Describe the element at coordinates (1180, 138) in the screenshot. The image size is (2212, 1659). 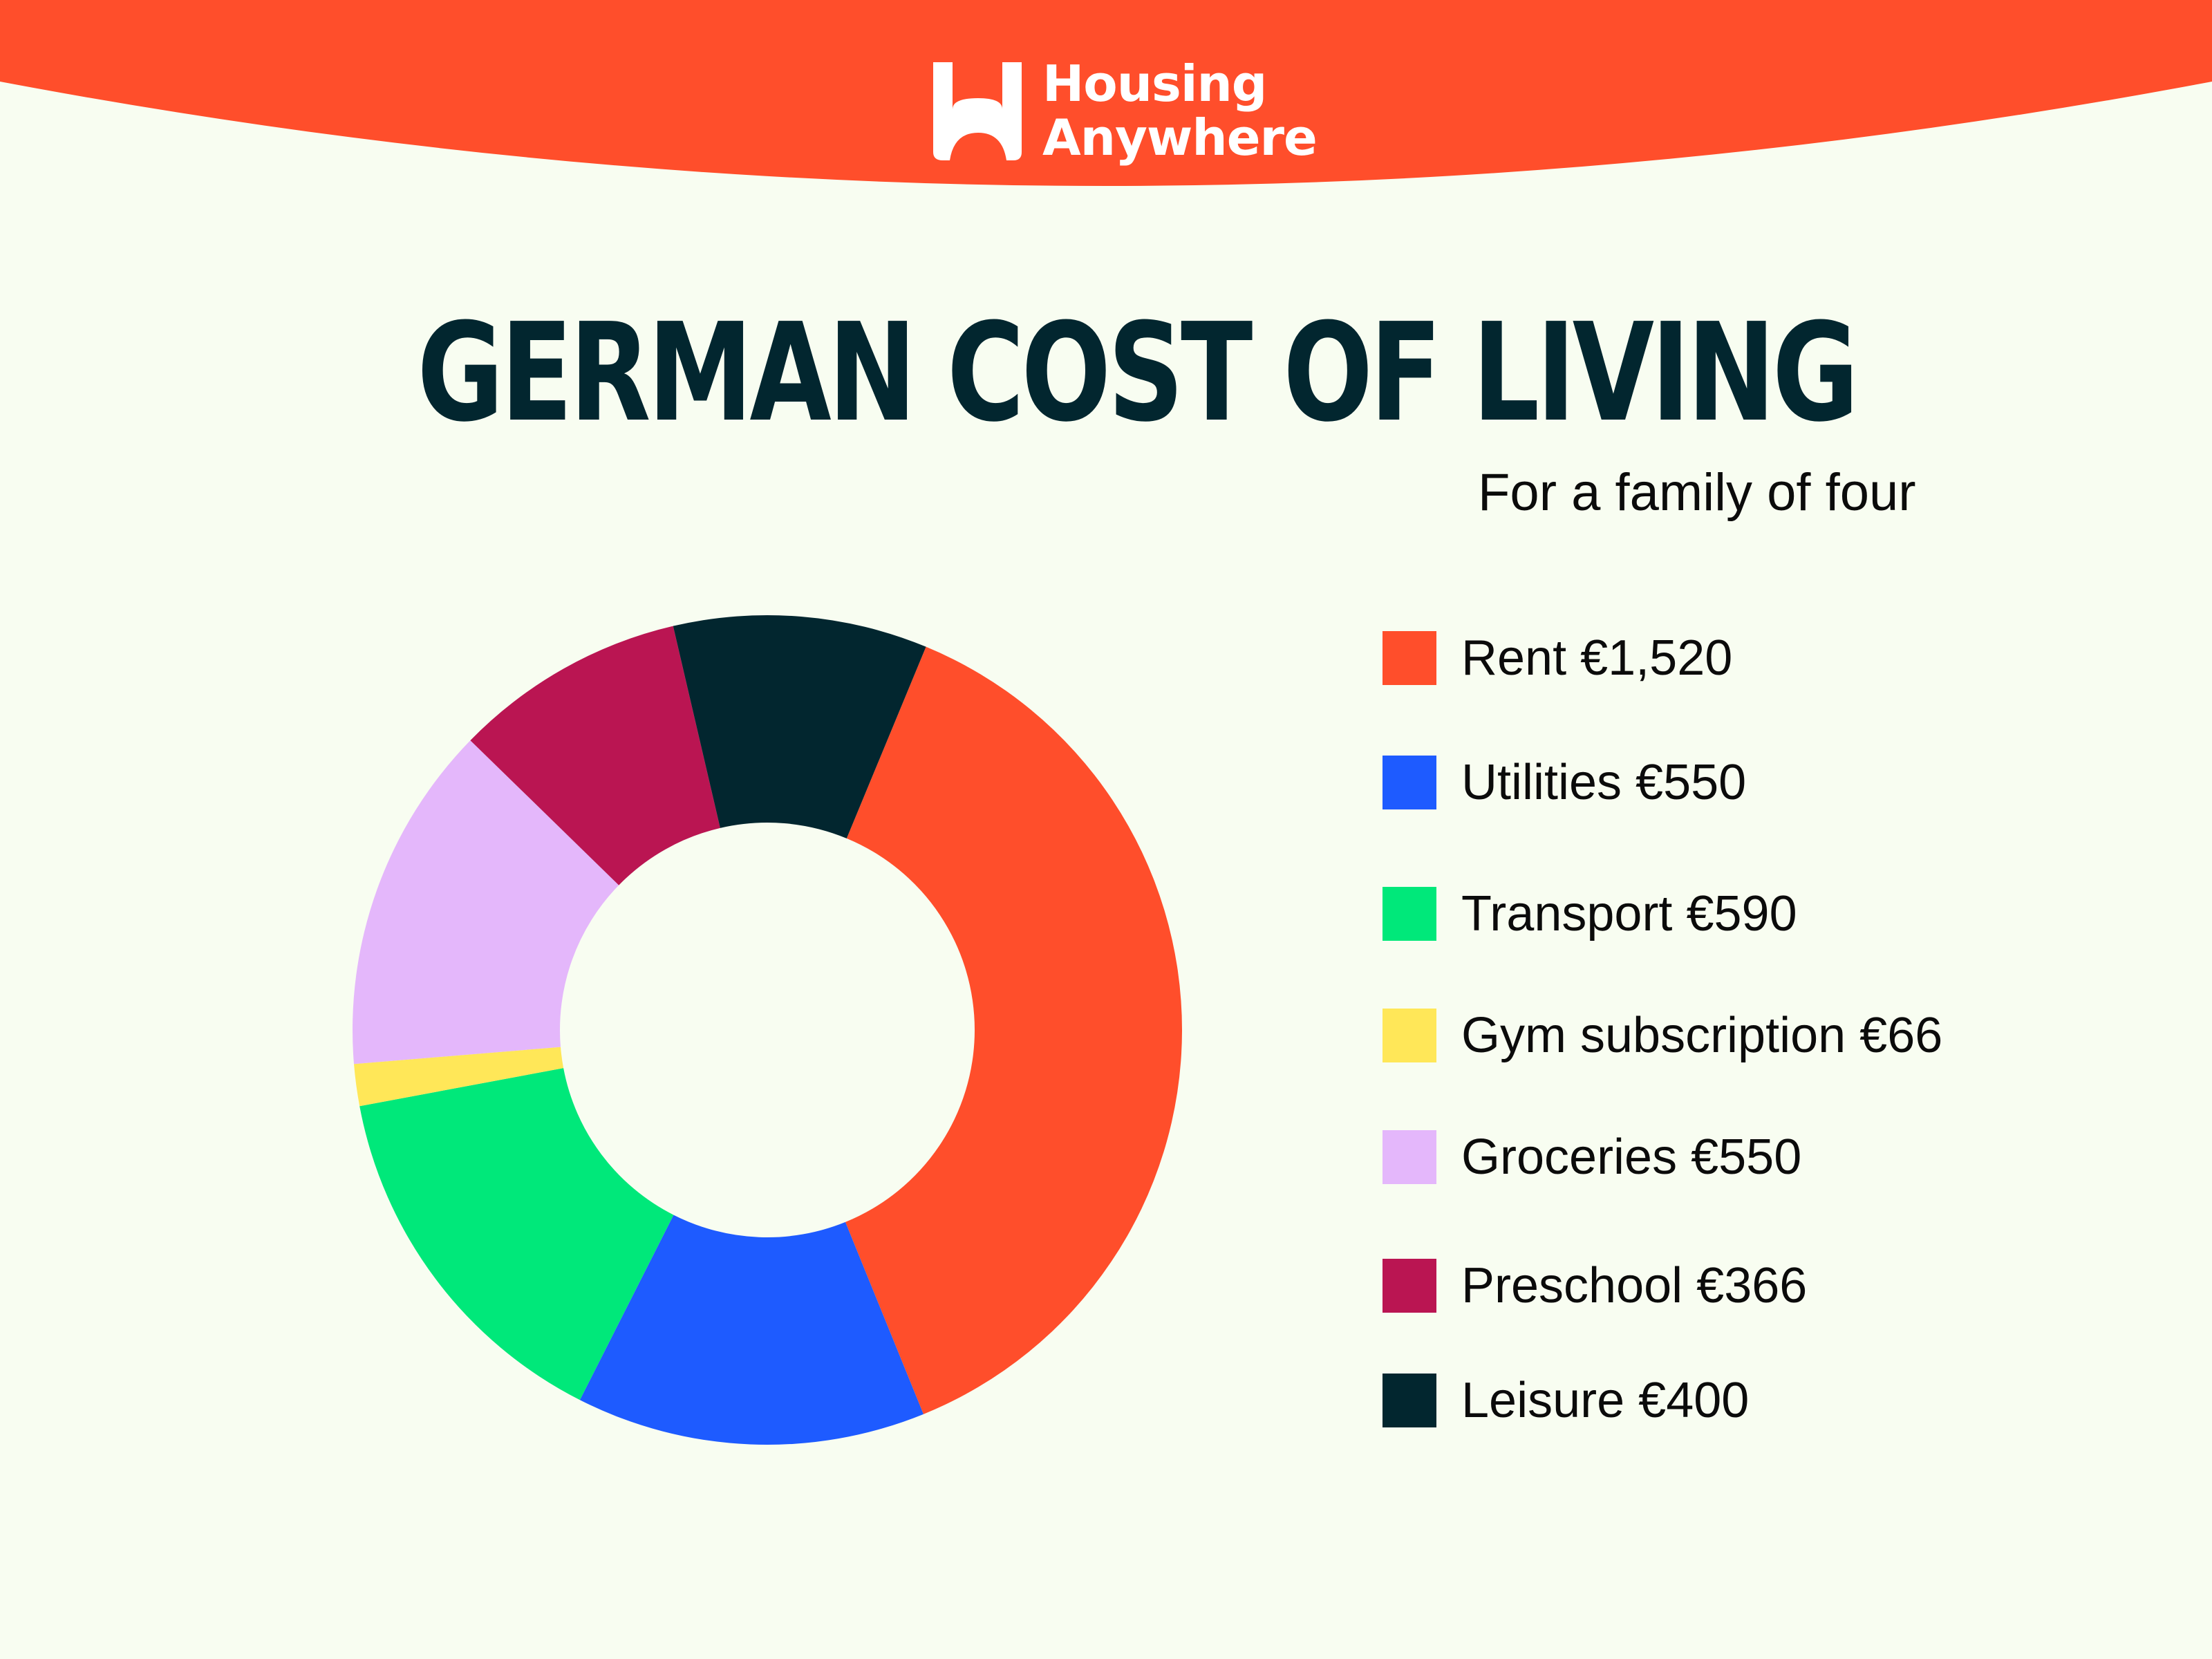
I see `brand-name-line2: Anywhere` at that location.